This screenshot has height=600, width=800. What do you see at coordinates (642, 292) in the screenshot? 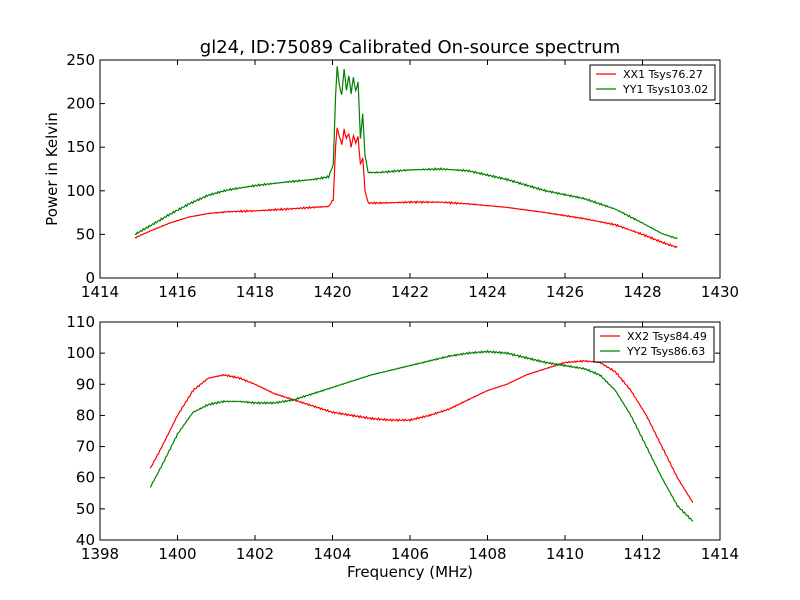
I see `top-x-tick-label: 1428` at bounding box center [642, 292].